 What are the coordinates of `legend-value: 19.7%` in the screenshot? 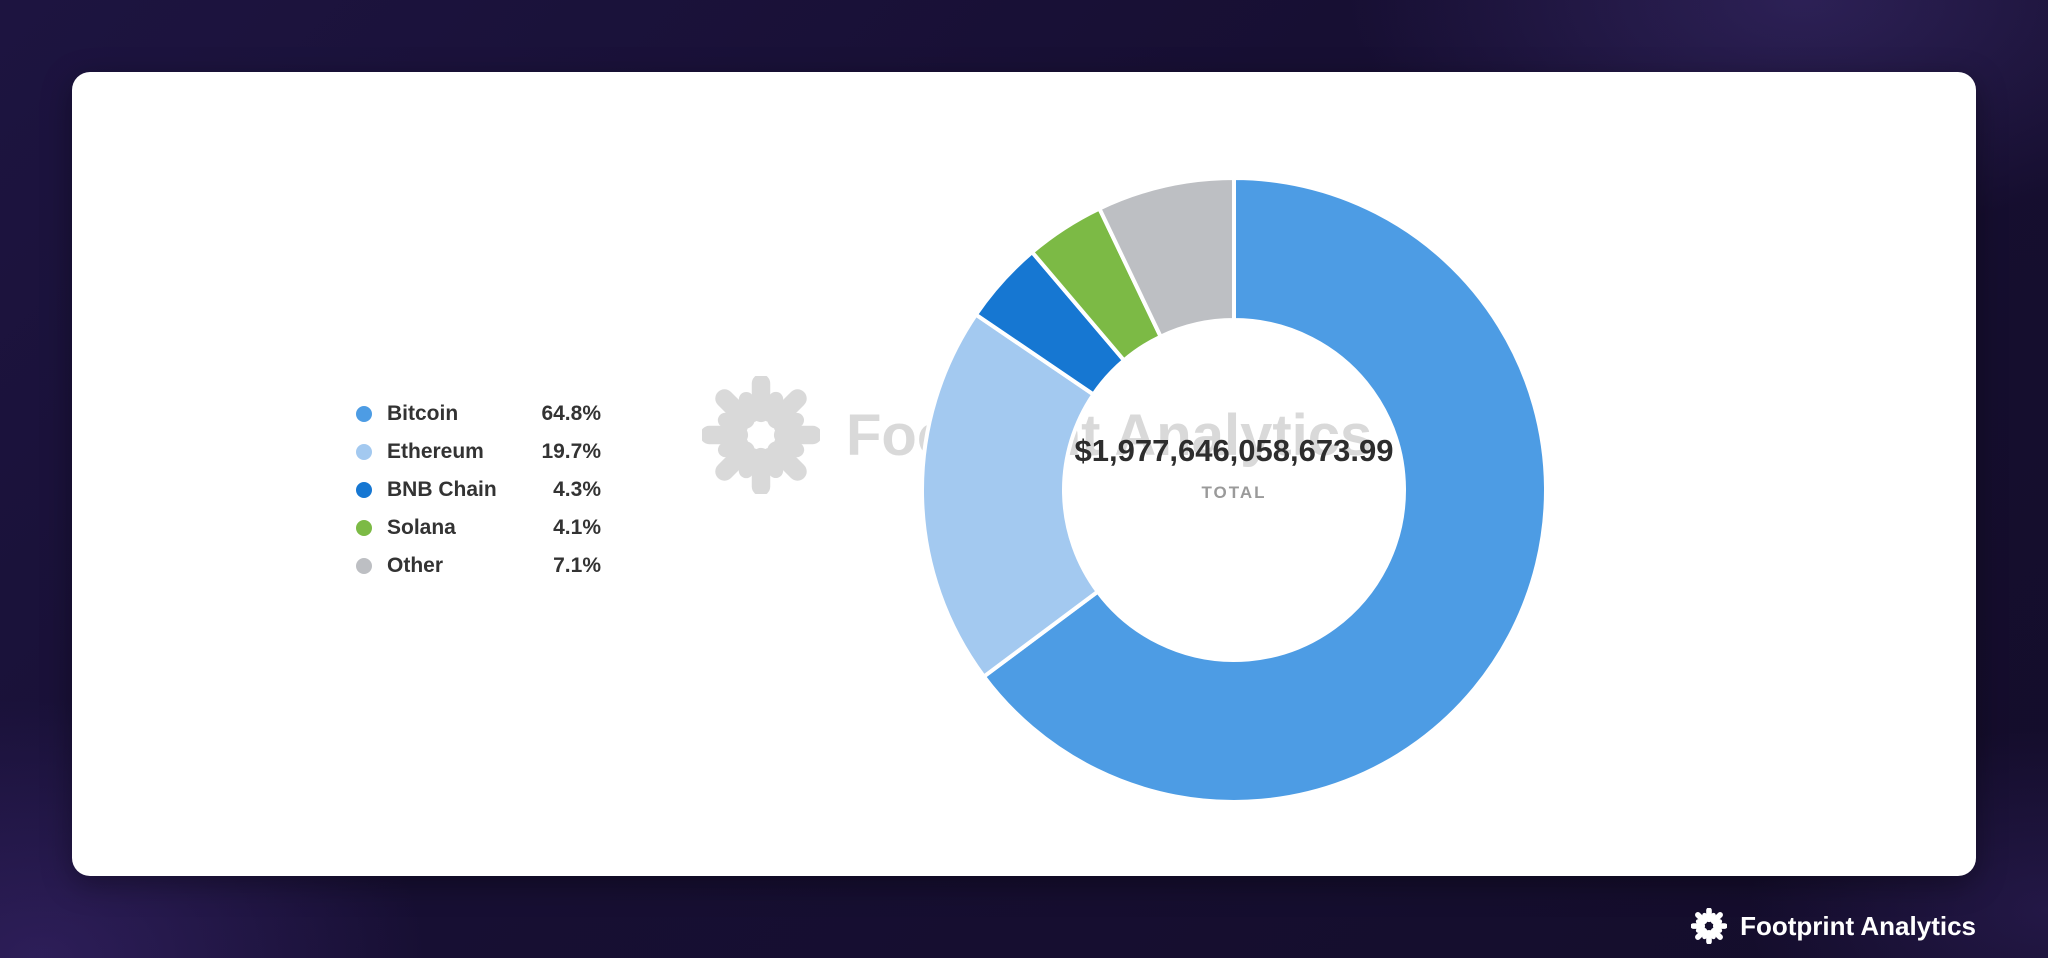 It's located at (571, 451).